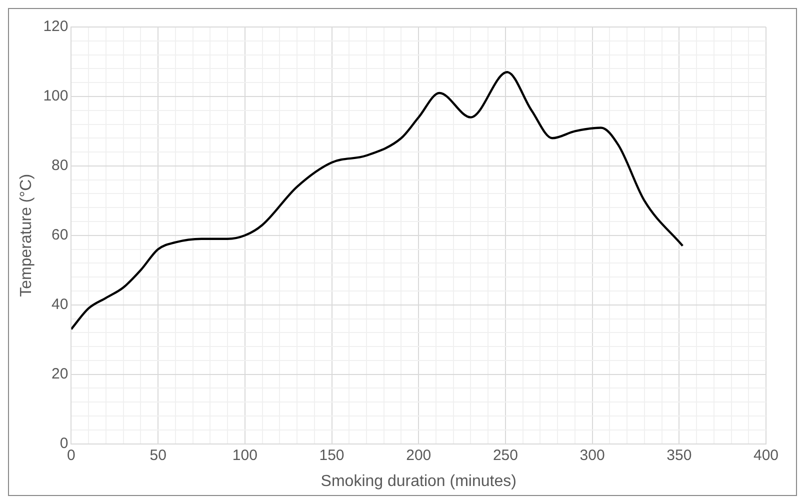  What do you see at coordinates (55, 96) in the screenshot?
I see `y-tick-label: 100` at bounding box center [55, 96].